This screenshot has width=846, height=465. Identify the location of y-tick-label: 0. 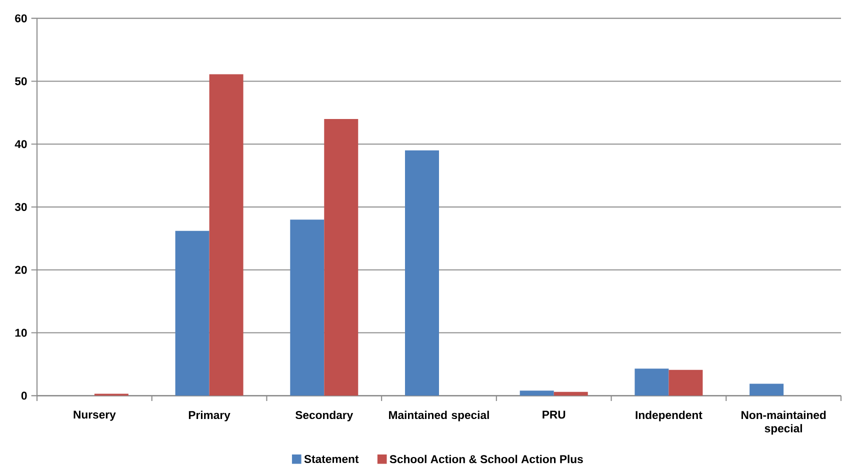
(24, 396).